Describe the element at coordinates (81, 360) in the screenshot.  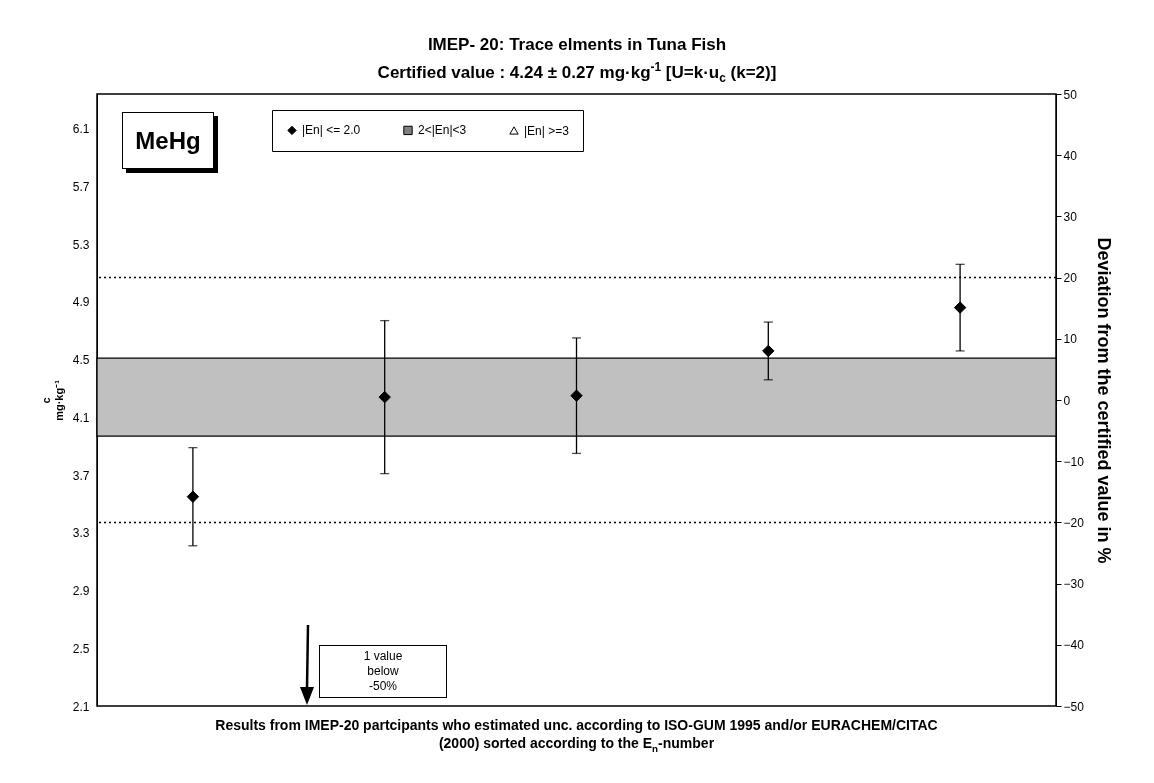
I see `y-tick-label: 4.5` at that location.